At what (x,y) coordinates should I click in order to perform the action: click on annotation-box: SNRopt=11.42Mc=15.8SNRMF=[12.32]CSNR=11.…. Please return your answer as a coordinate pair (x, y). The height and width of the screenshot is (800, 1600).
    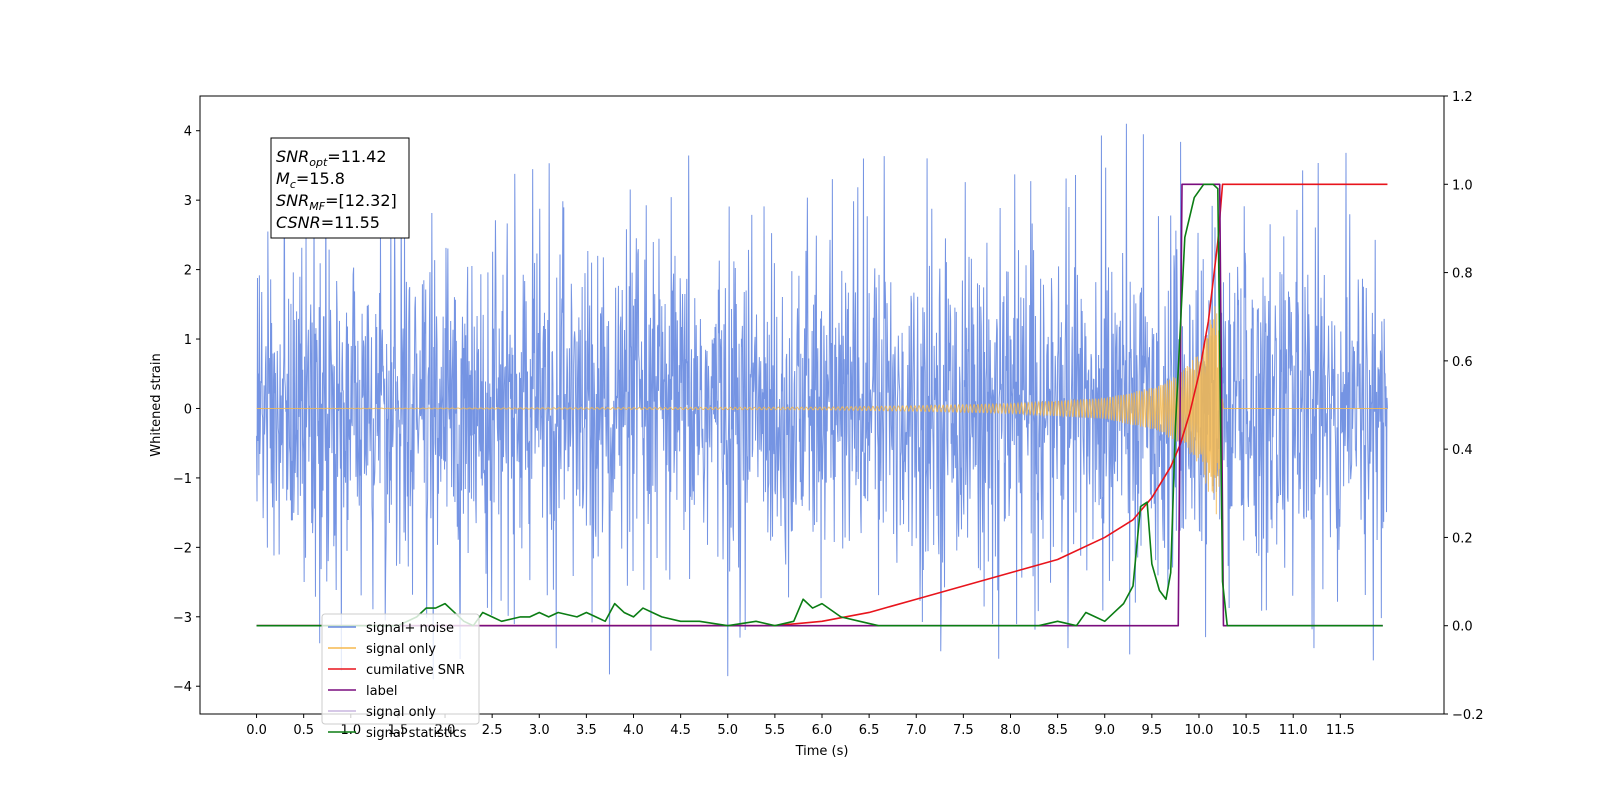
    Looking at the image, I should click on (340, 188).